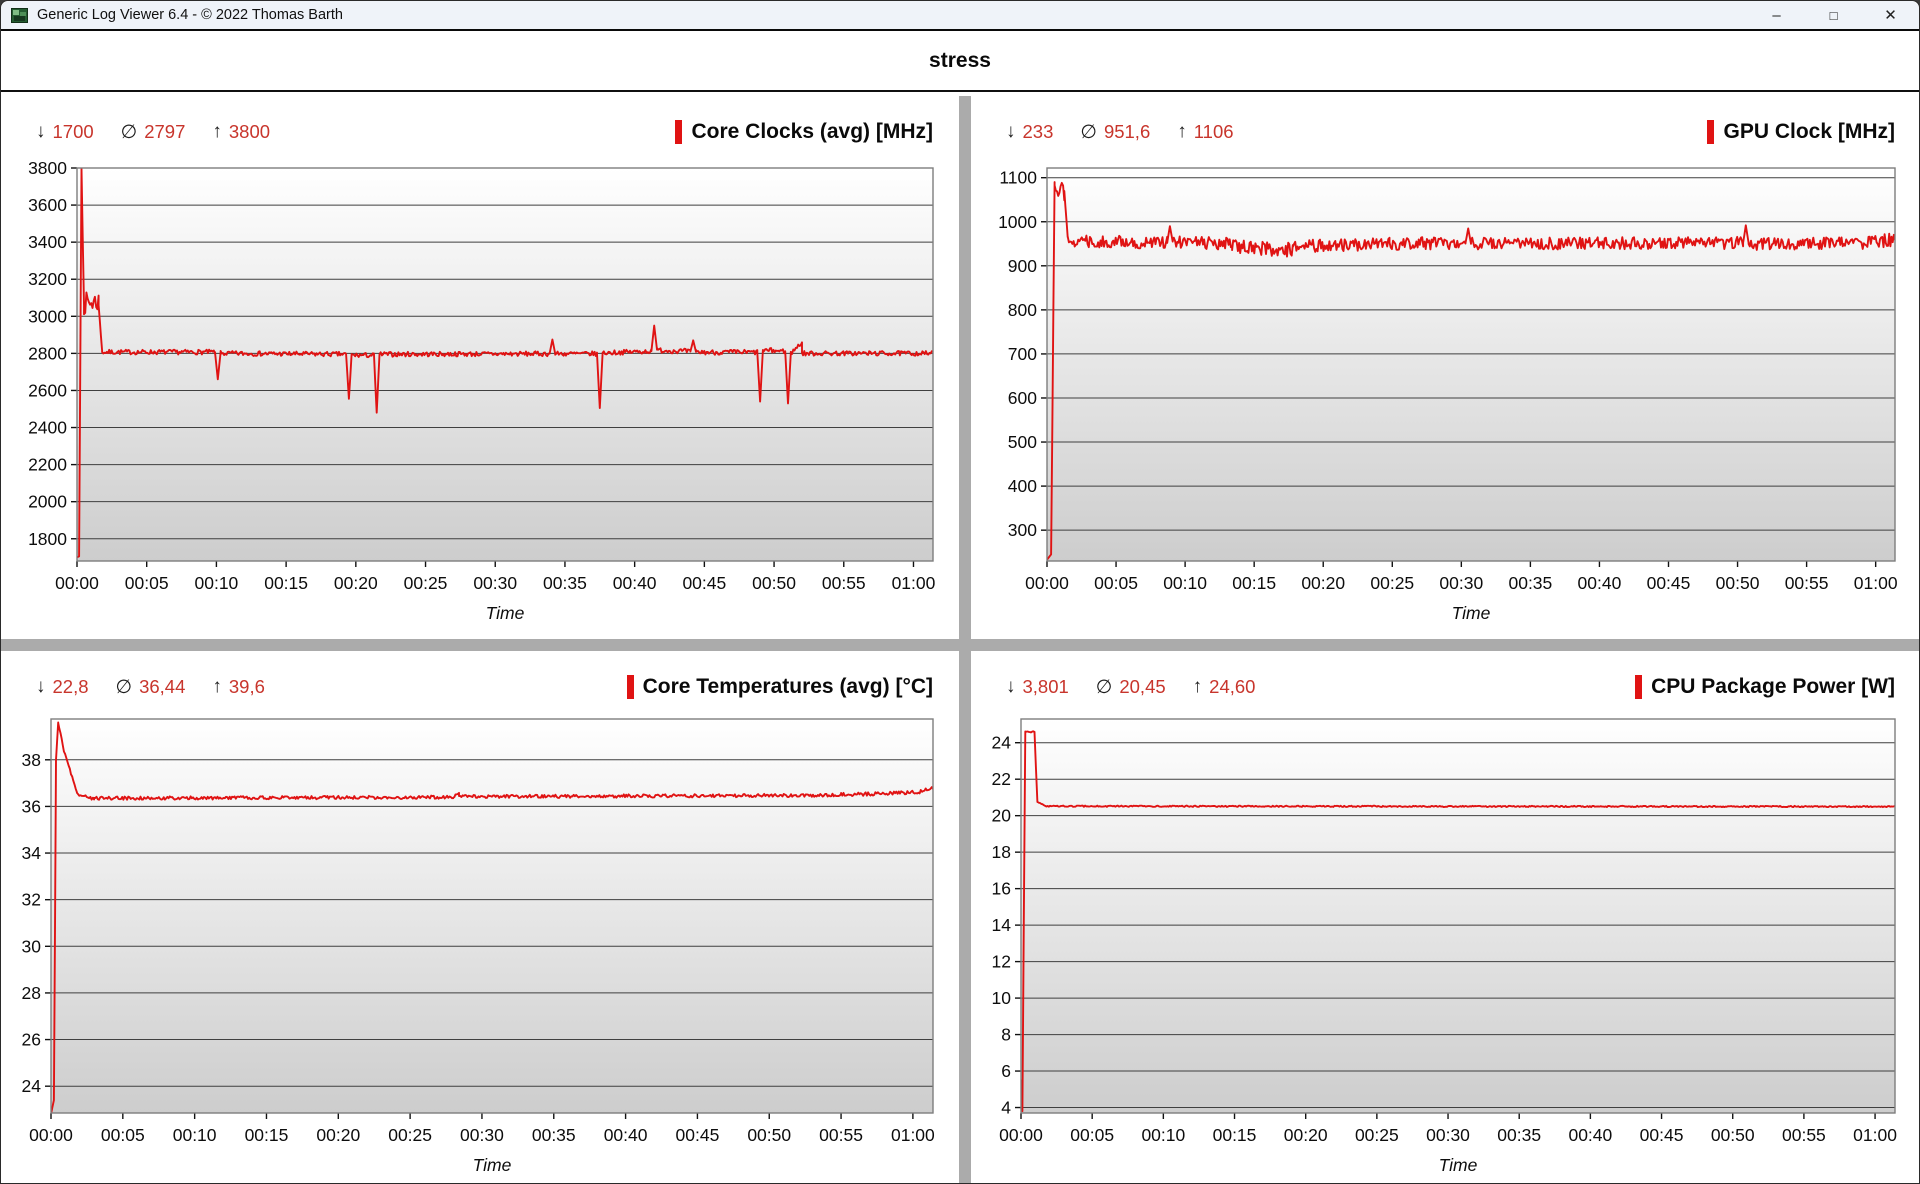 Image resolution: width=1920 pixels, height=1184 pixels. Describe the element at coordinates (1776, 15) in the screenshot. I see `minimize-button: –` at that location.